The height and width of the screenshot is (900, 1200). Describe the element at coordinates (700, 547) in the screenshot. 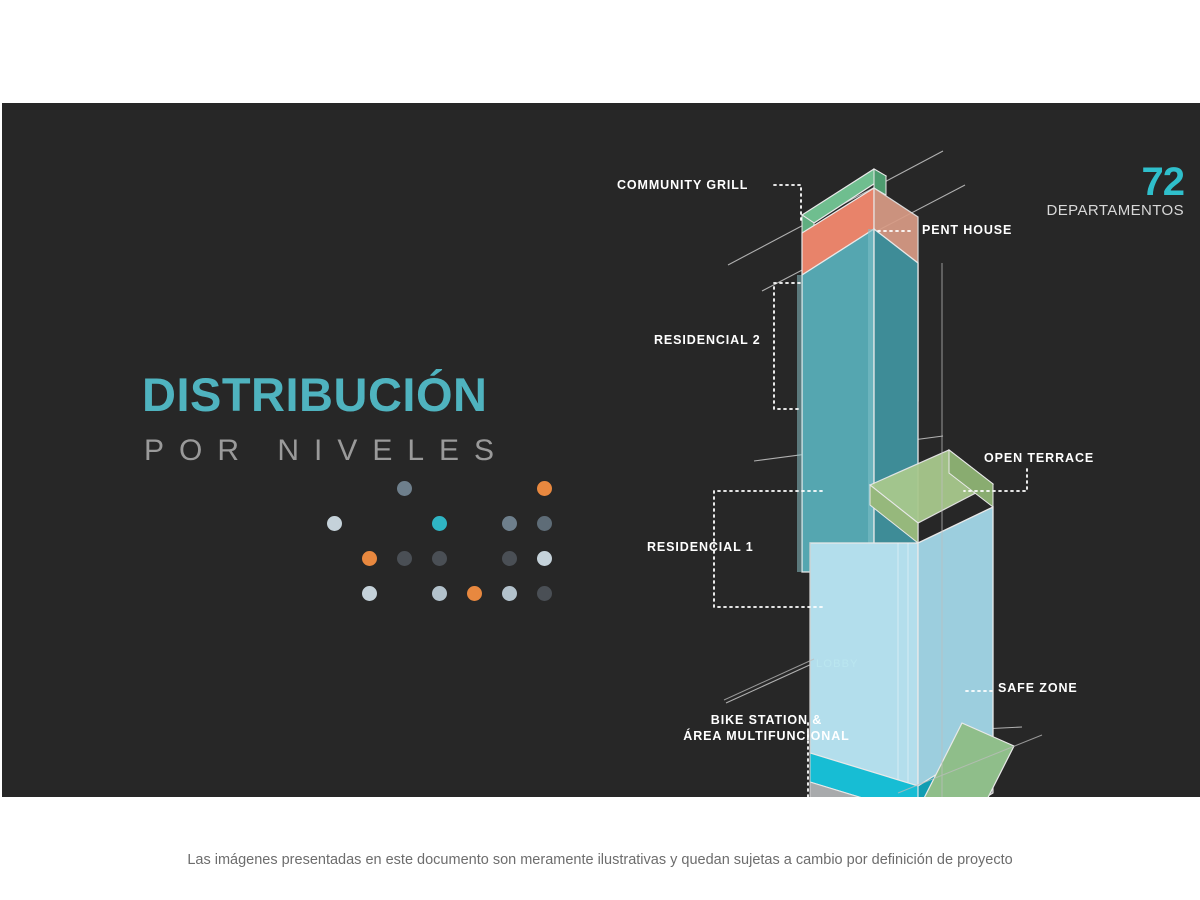

I see `callout-residencial-1: RESIDENCIAL 1` at that location.